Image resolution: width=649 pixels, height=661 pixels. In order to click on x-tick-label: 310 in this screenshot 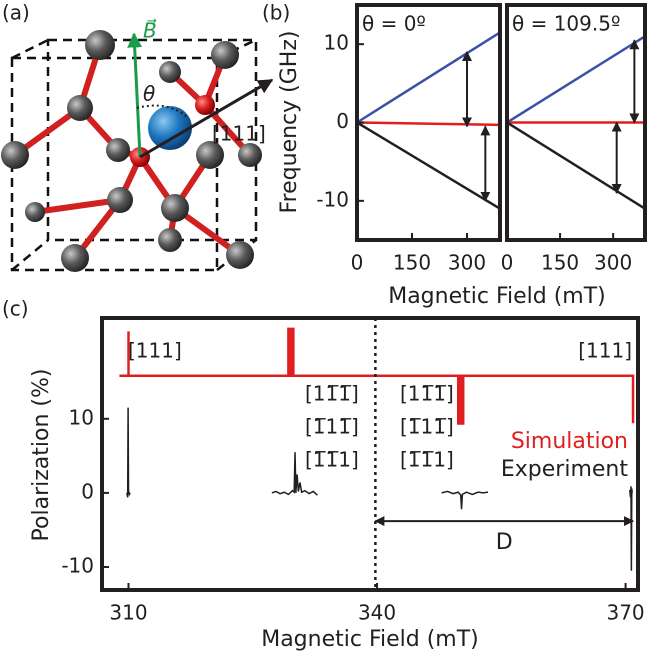, I will do `click(128, 613)`.